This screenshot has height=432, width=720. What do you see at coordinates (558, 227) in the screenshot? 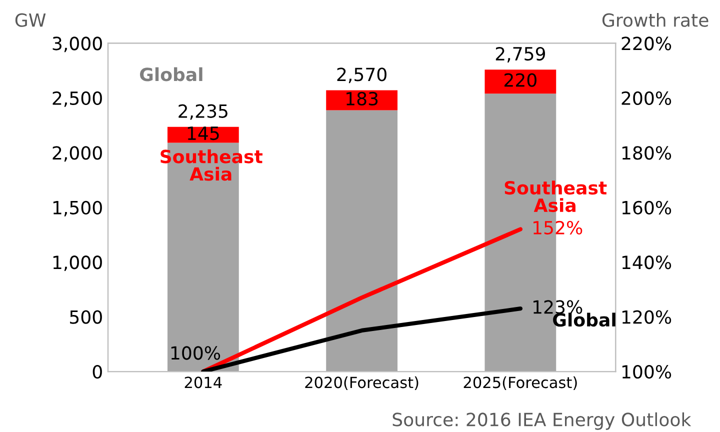
I see `data-label: 152%` at bounding box center [558, 227].